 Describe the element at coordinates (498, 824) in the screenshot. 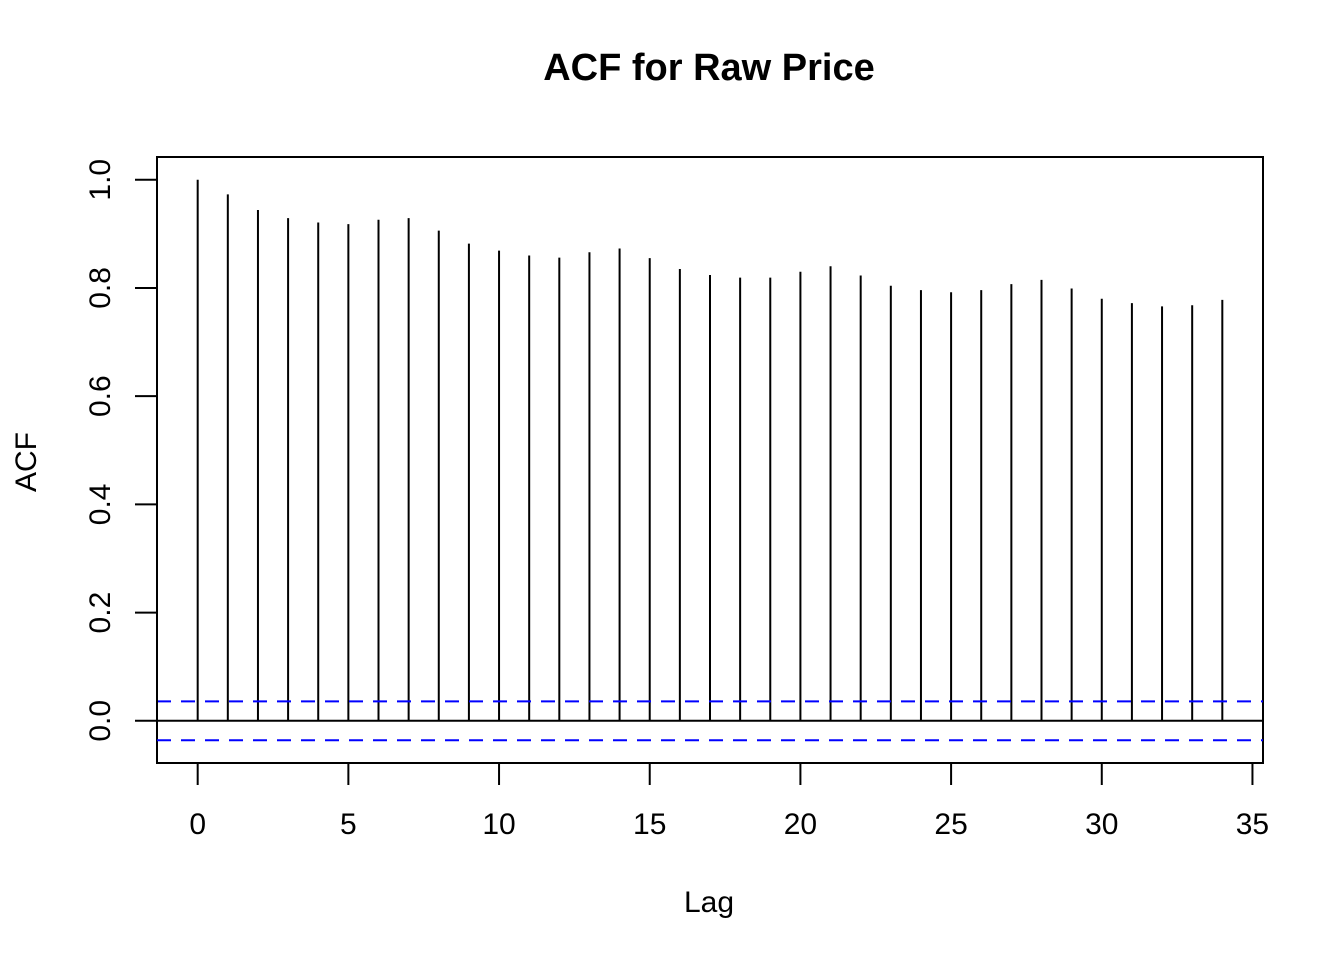

I see `x-tick-label: 10` at that location.